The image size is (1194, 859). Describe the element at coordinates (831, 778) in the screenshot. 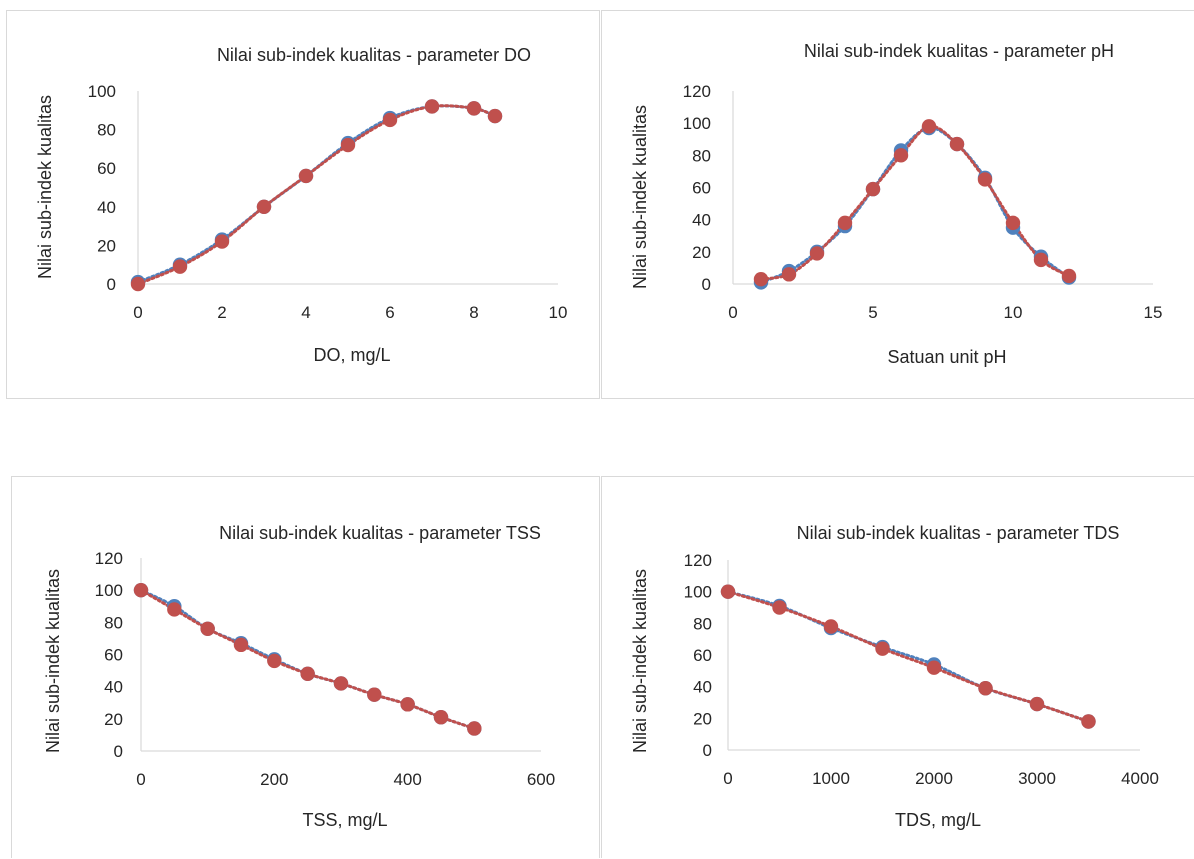

I see `x-tick-label: 1000` at that location.